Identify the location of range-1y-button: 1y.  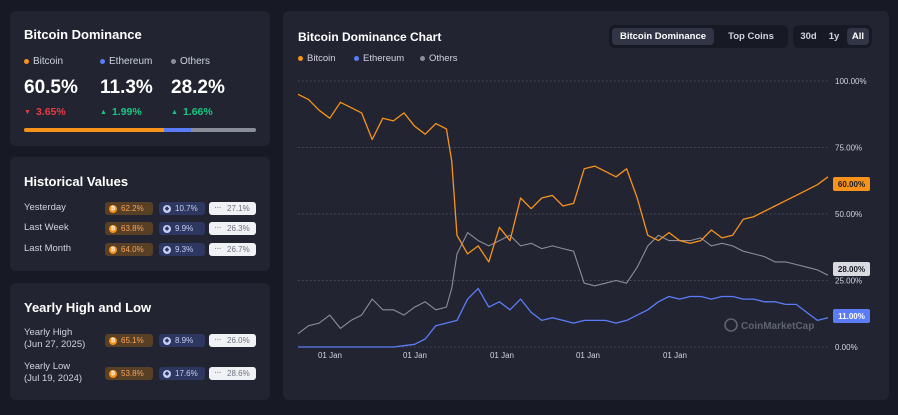
(834, 36).